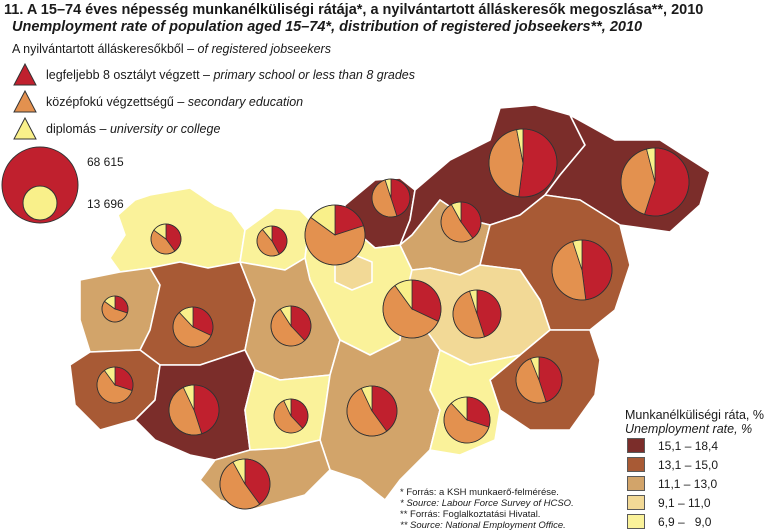 Image resolution: width=780 pixels, height=532 pixels. I want to click on size-legend-max, so click(40, 185).